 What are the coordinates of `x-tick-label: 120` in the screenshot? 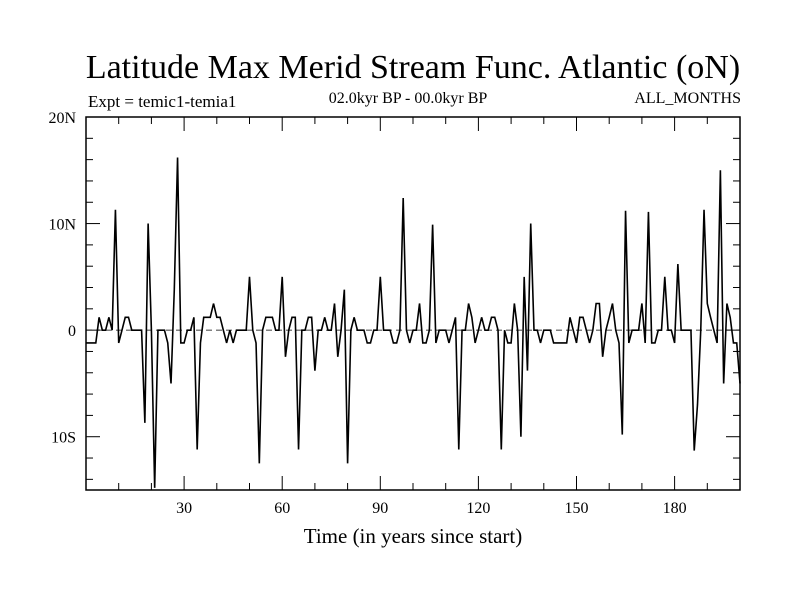 It's located at (478, 508).